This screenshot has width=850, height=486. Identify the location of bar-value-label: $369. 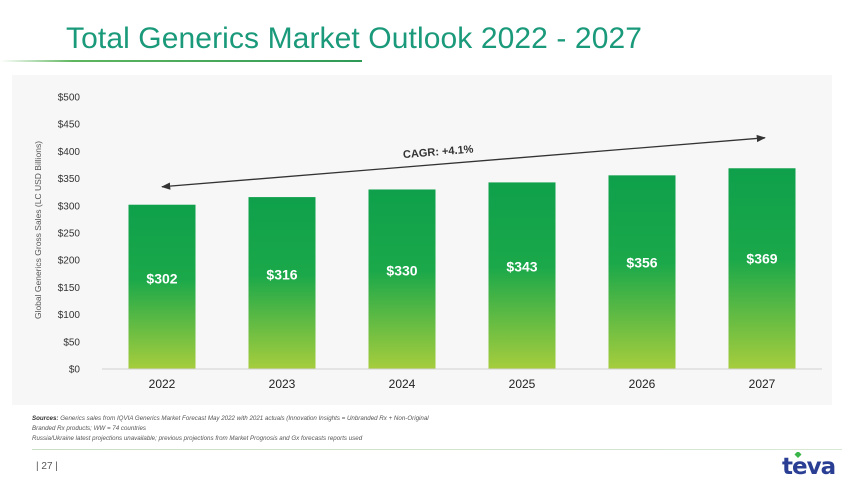
(761, 259).